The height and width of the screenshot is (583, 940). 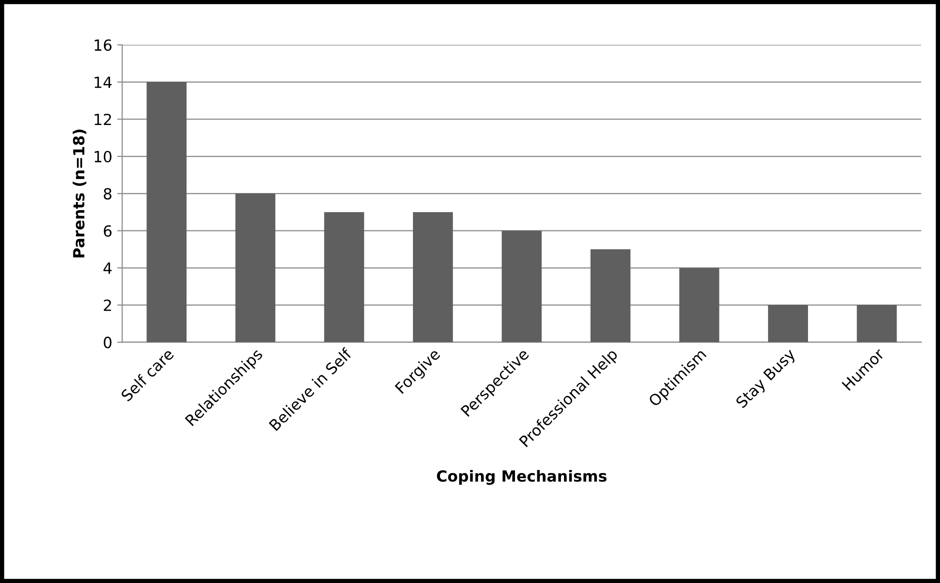 What do you see at coordinates (79, 194) in the screenshot?
I see `y-axis-title: Parents (n=18)` at bounding box center [79, 194].